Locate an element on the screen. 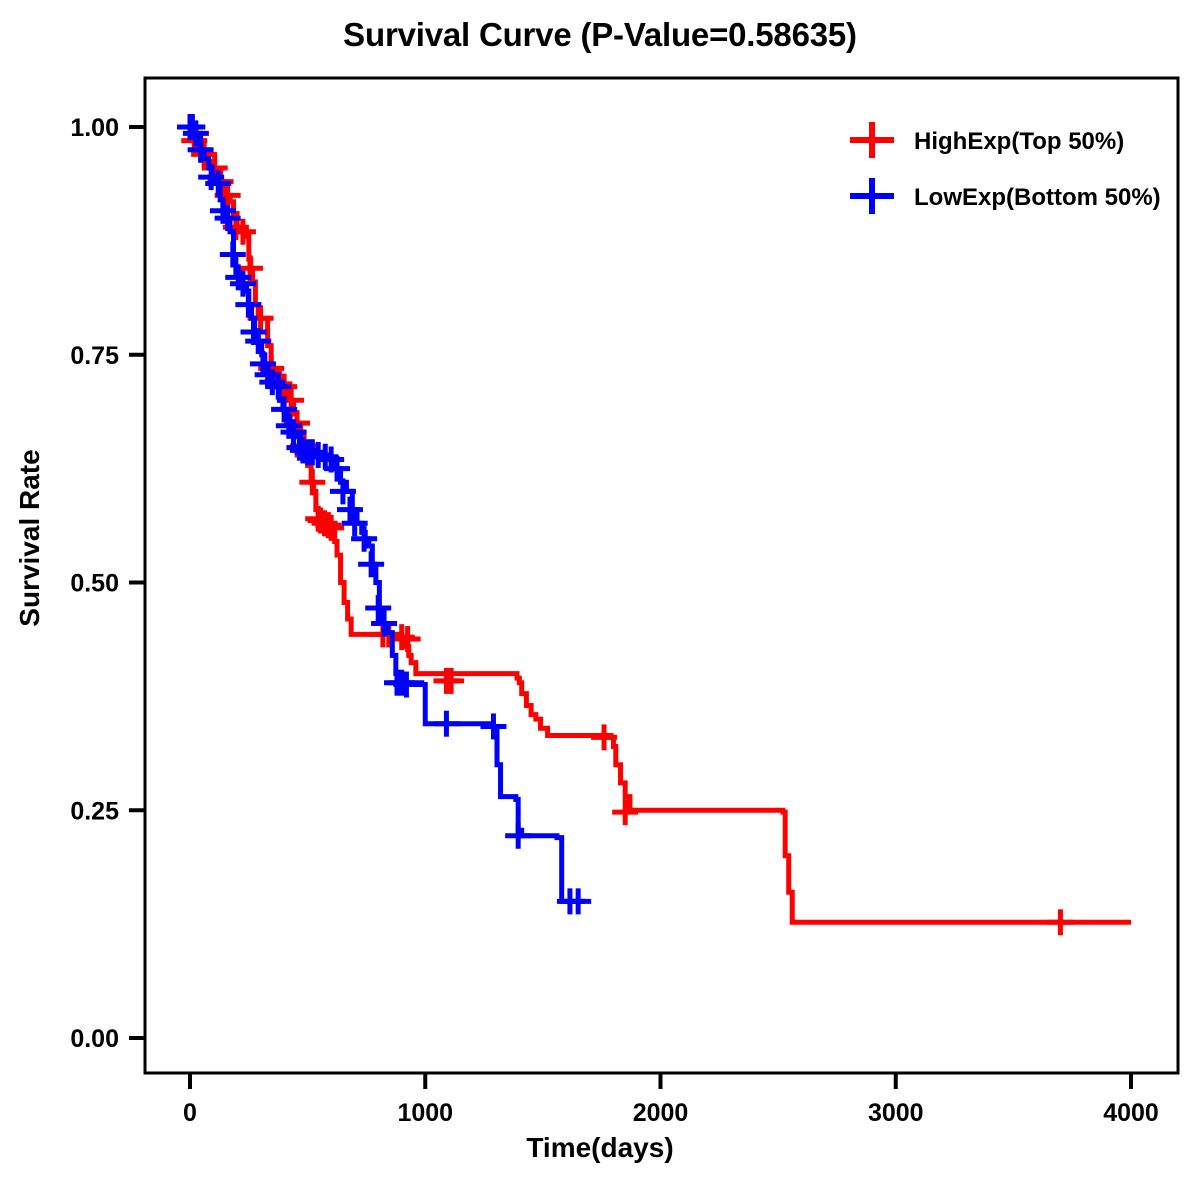  y-tick-label: 0.25 is located at coordinates (94, 811).